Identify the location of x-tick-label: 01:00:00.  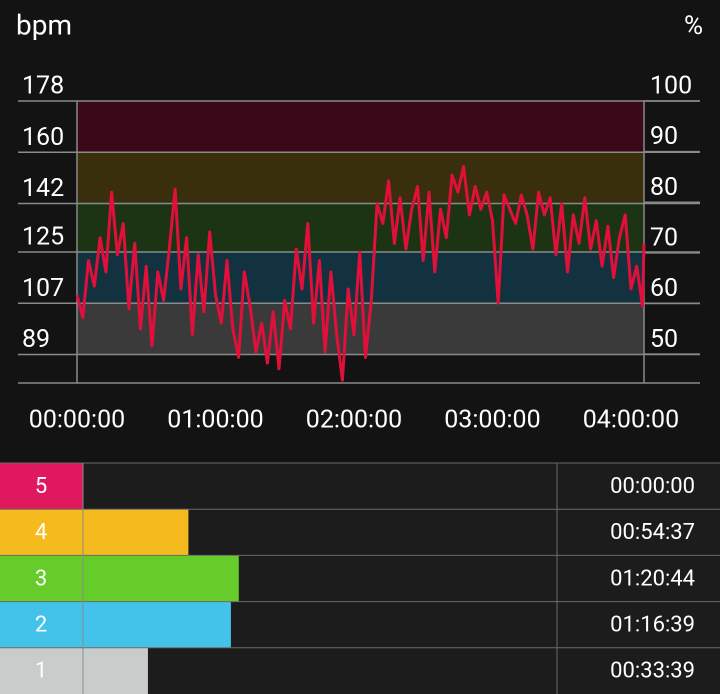
(215, 420).